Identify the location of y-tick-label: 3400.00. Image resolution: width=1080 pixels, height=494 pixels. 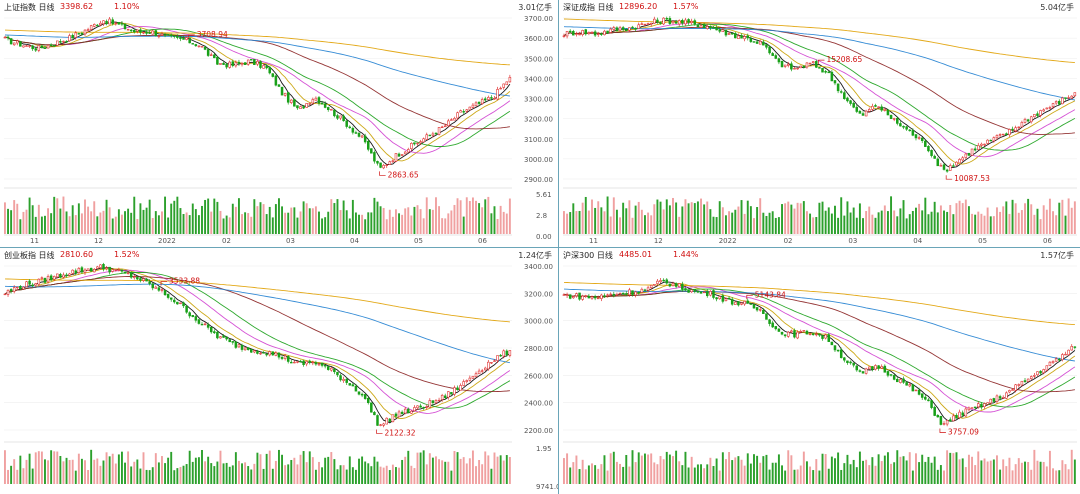
(538, 267).